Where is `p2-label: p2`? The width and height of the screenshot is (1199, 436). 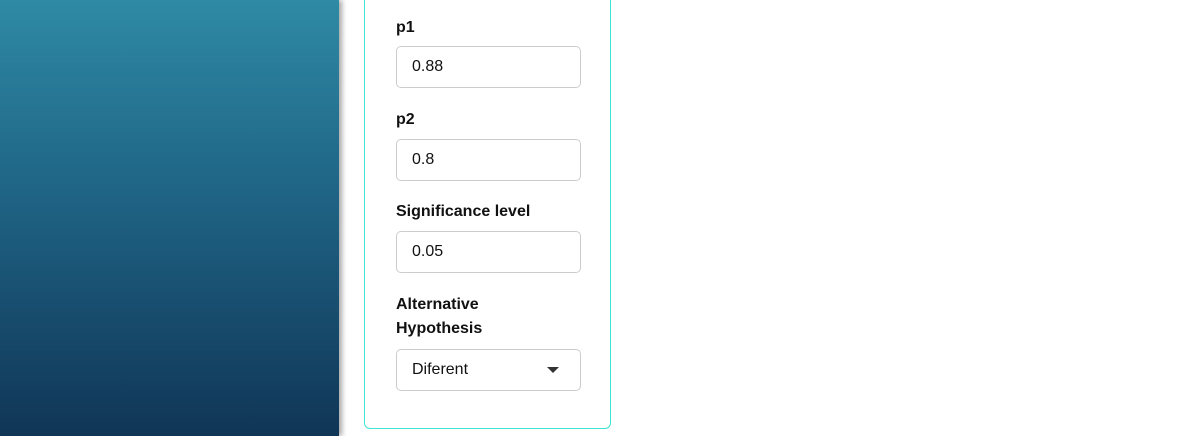 p2-label: p2 is located at coordinates (405, 119).